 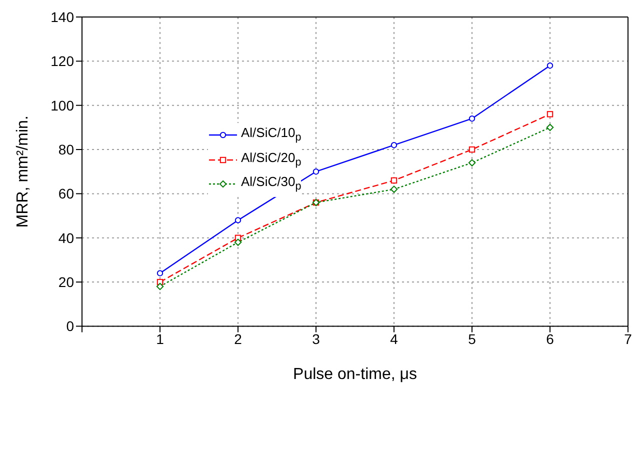 What do you see at coordinates (271, 159) in the screenshot?
I see `legend-label: Al/SiC/20$_{p}$` at bounding box center [271, 159].